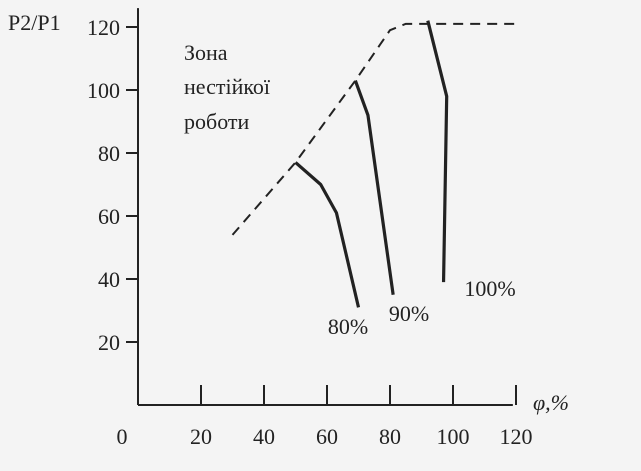 This screenshot has width=641, height=471. Describe the element at coordinates (109, 153) in the screenshot. I see `y-tick-label-80: 80` at that location.